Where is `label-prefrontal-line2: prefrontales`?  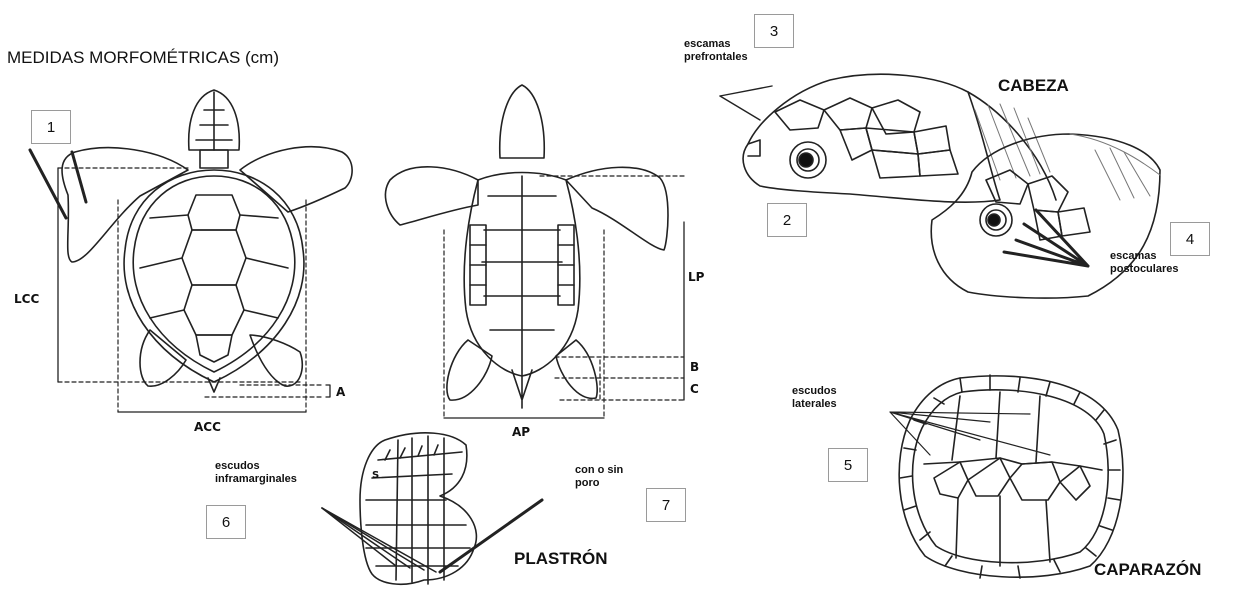
label-prefrontal-line2: prefrontales is located at coordinates (716, 57).